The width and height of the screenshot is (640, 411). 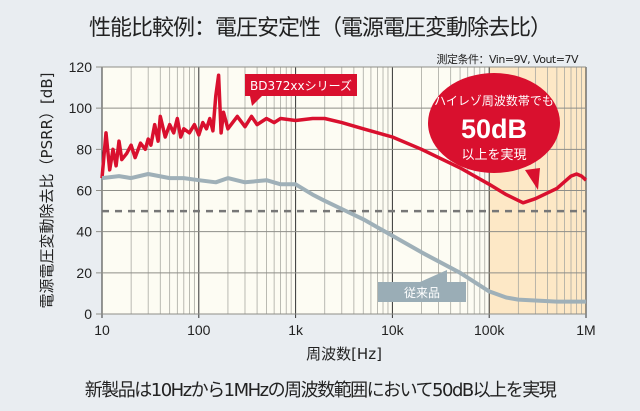 I want to click on callout-text-line2: 以上を実現, so click(x=493, y=155).